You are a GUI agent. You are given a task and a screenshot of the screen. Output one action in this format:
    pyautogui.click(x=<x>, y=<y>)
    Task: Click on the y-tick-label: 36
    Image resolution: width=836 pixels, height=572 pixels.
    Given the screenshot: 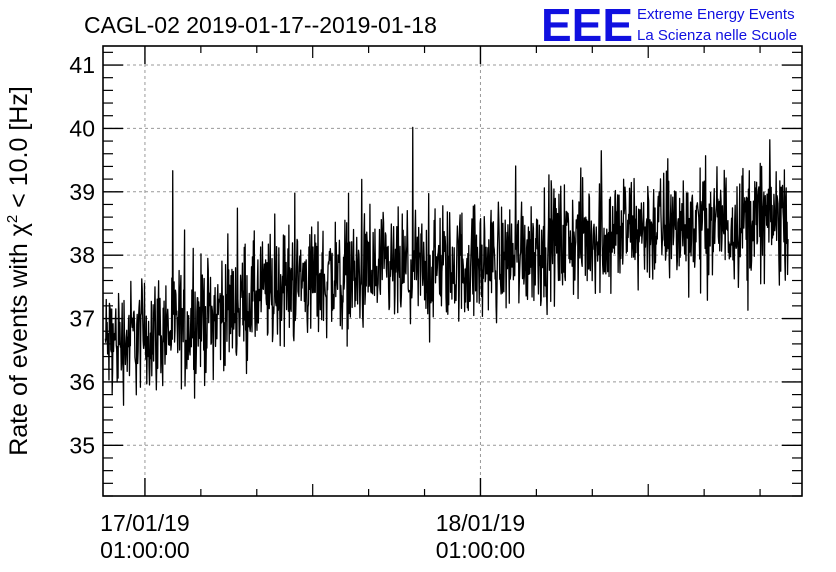 What is the action you would take?
    pyautogui.click(x=82, y=382)
    